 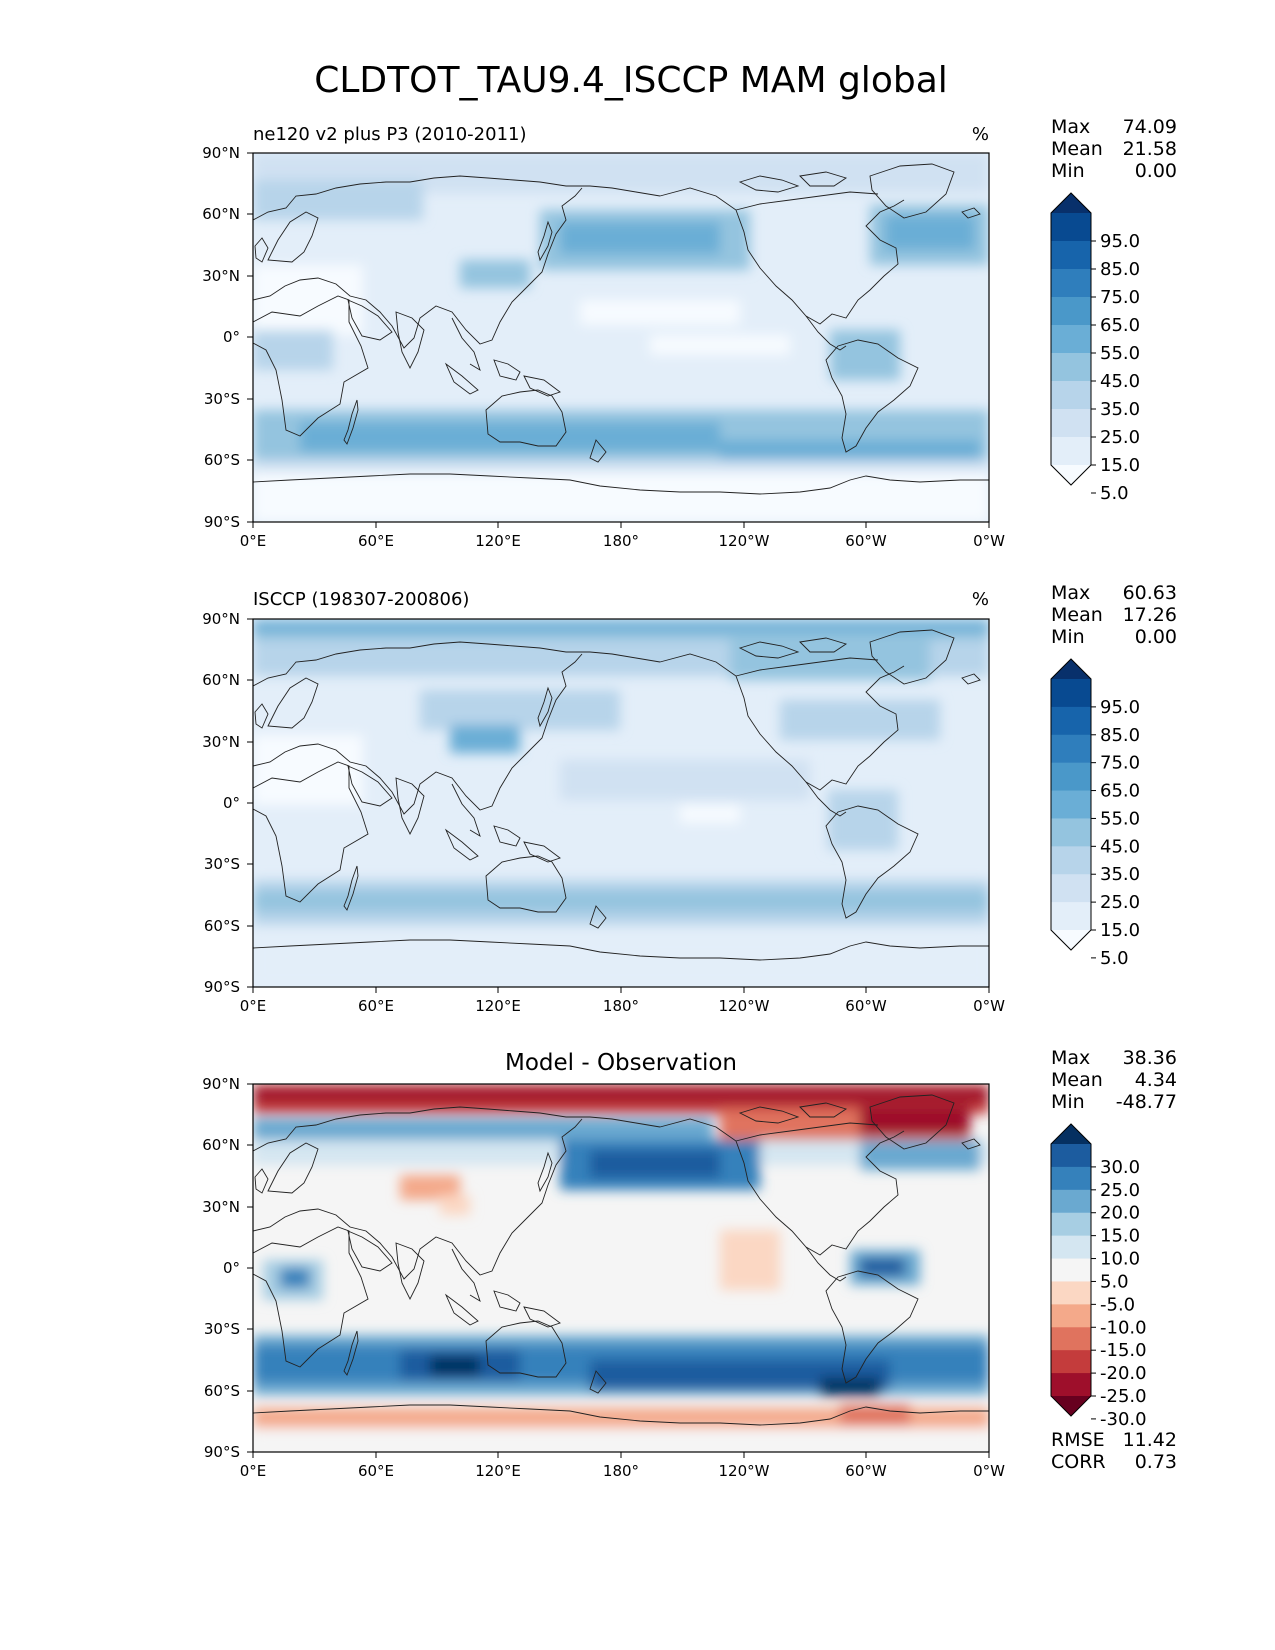 I want to click on figure-title: CLDTOT_TAU9.4_ISCCP MAM global, so click(x=631, y=80).